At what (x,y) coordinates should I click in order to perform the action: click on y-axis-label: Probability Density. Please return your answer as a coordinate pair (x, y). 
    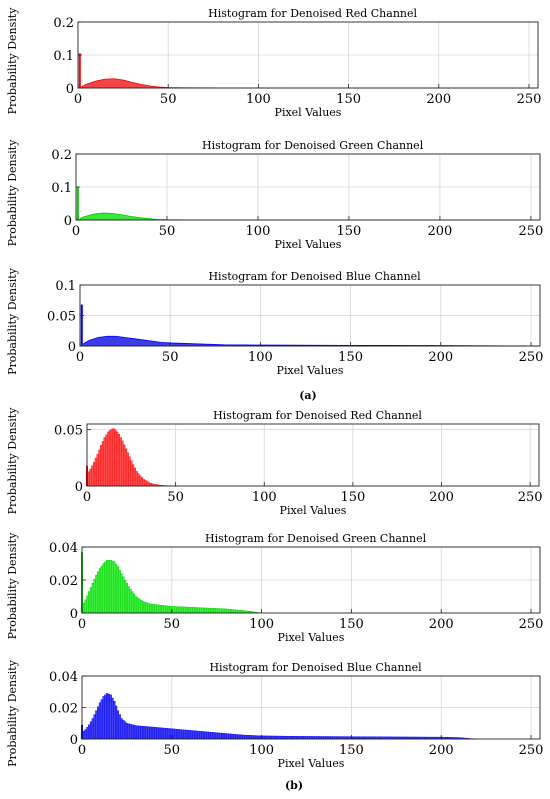
    Looking at the image, I should click on (12, 461).